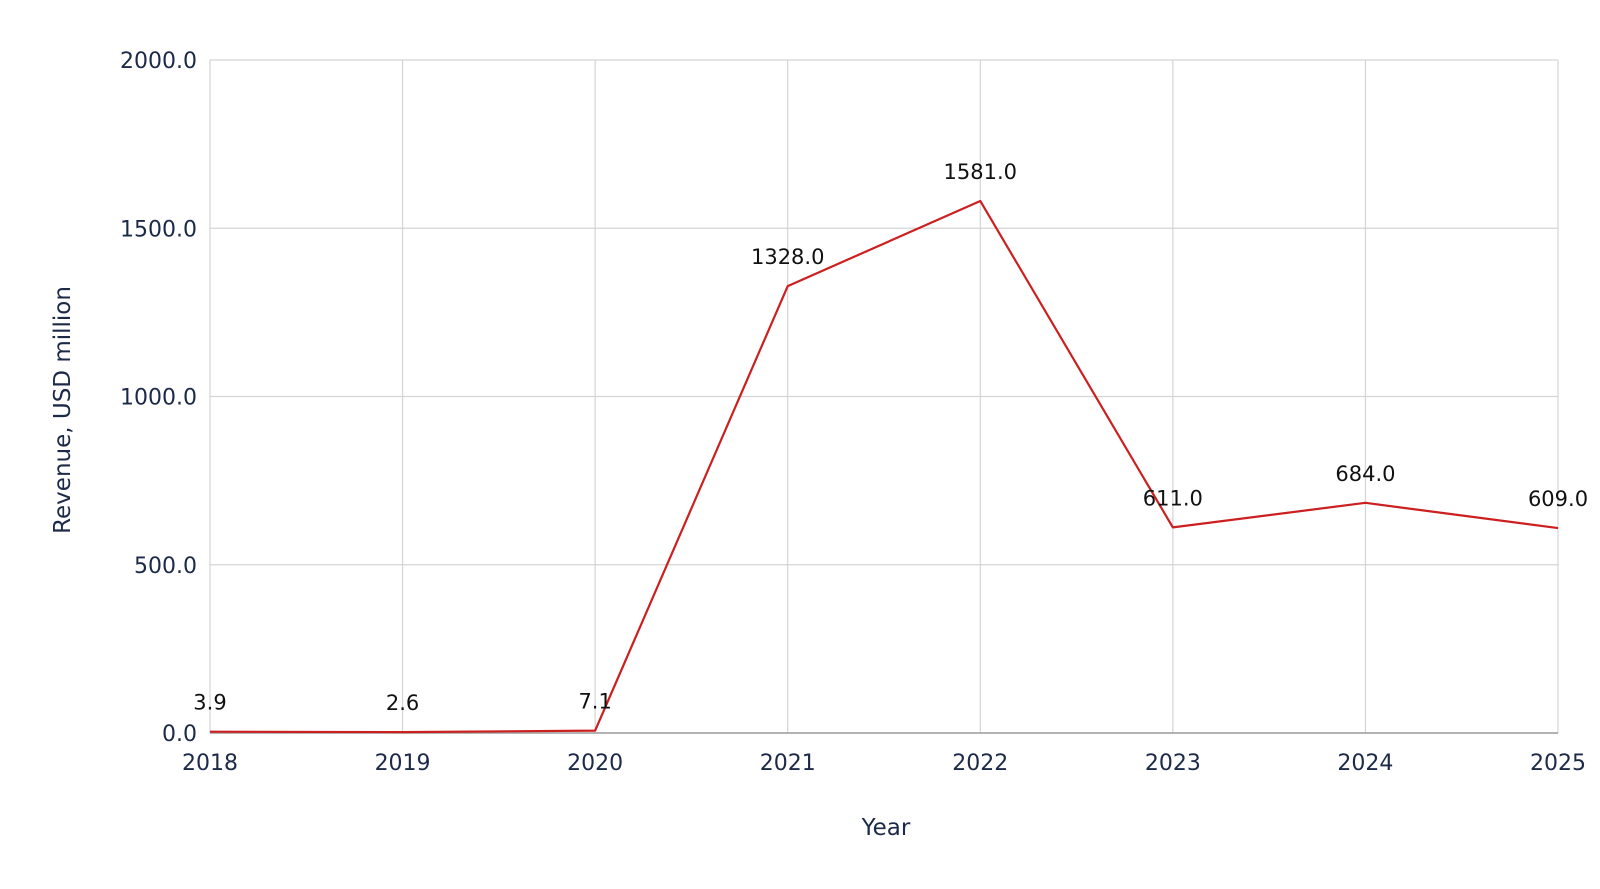 The width and height of the screenshot is (1600, 889). What do you see at coordinates (1558, 499) in the screenshot?
I see `data-label: 609.0` at bounding box center [1558, 499].